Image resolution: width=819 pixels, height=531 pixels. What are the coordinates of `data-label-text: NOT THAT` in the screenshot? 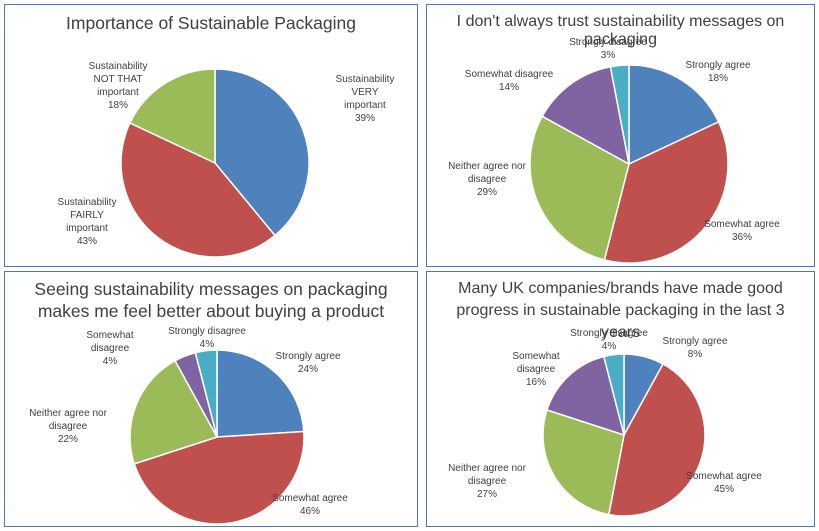 It's located at (118, 79).